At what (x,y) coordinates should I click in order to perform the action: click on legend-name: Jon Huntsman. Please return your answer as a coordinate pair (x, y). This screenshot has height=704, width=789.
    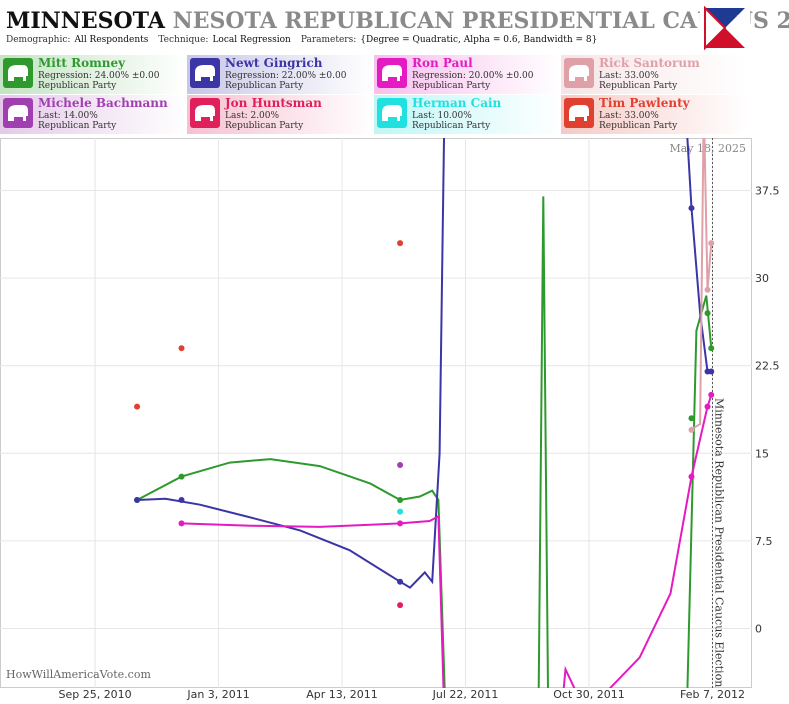
    Looking at the image, I should click on (273, 103).